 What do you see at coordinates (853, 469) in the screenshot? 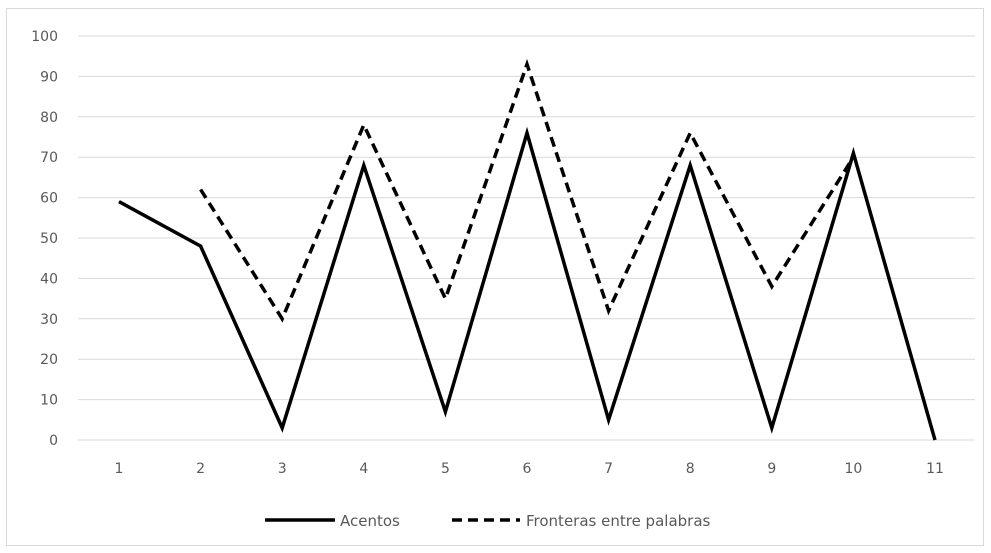
I see `x-tick-label: 10` at bounding box center [853, 469].